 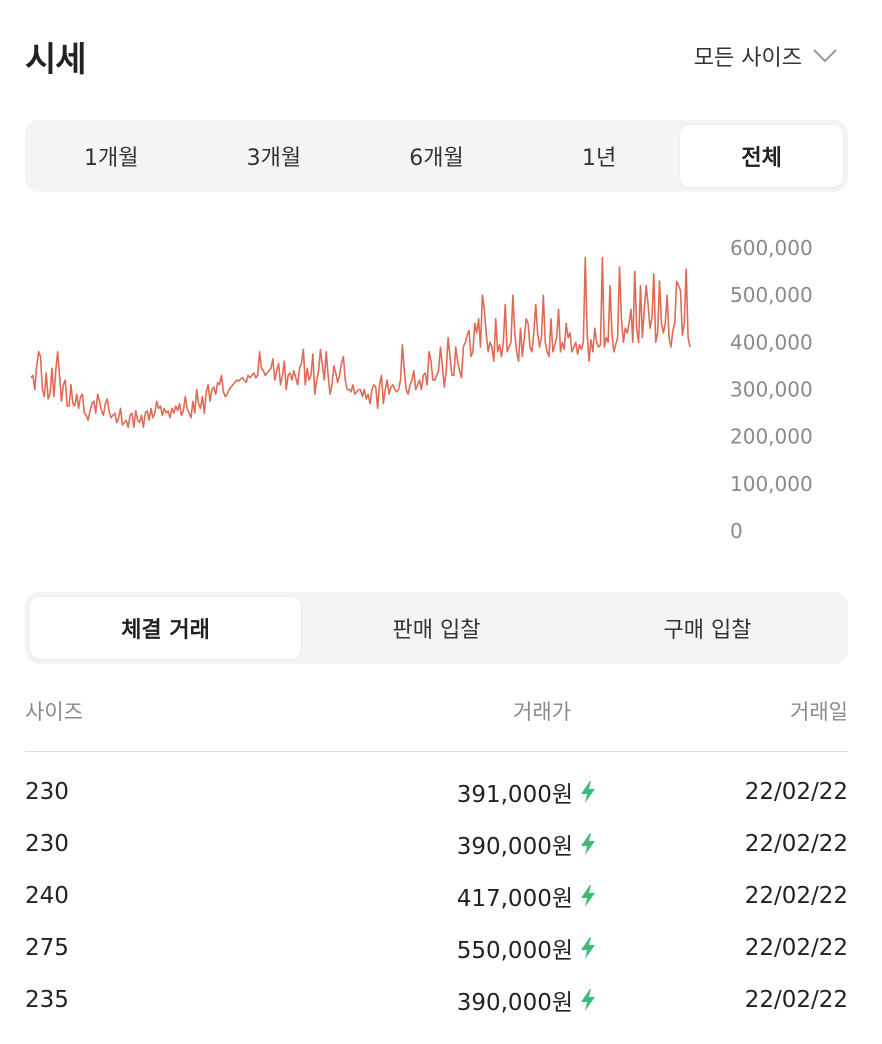 What do you see at coordinates (165, 628) in the screenshot?
I see `tab-concluded-trades: 체결 거래` at bounding box center [165, 628].